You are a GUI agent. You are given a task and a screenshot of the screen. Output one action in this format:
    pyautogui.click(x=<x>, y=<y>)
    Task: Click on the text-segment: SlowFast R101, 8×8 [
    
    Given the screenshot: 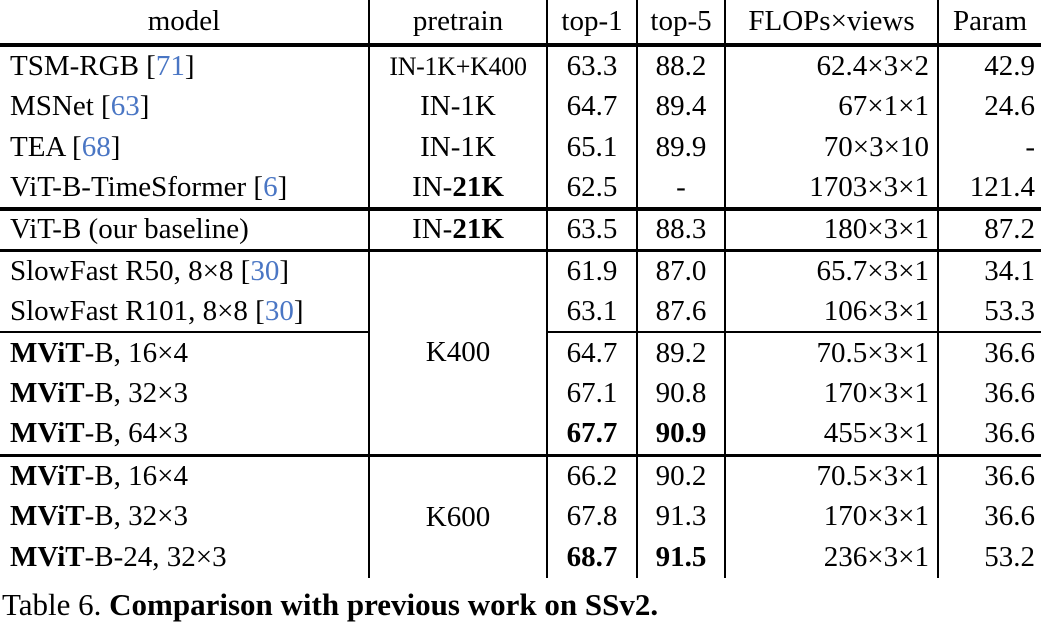 What is the action you would take?
    pyautogui.click(x=137, y=310)
    